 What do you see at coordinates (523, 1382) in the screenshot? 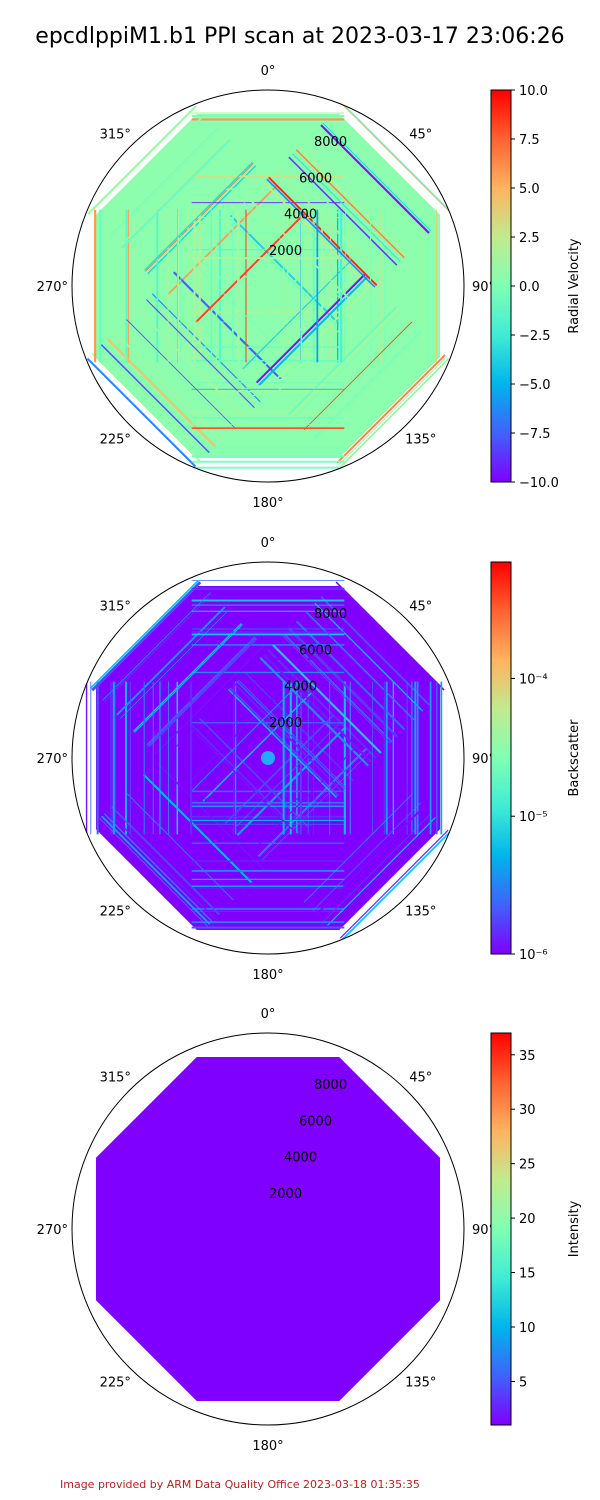
I see `colorbar-tick-label: 5` at bounding box center [523, 1382].